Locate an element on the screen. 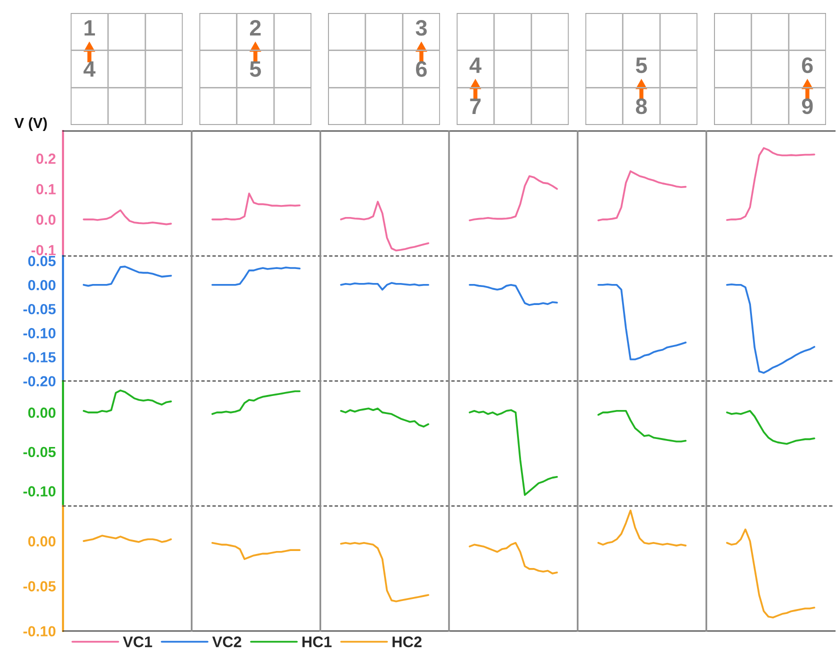 The image size is (838, 664). y-tick-label: 0.1 is located at coordinates (46, 189).